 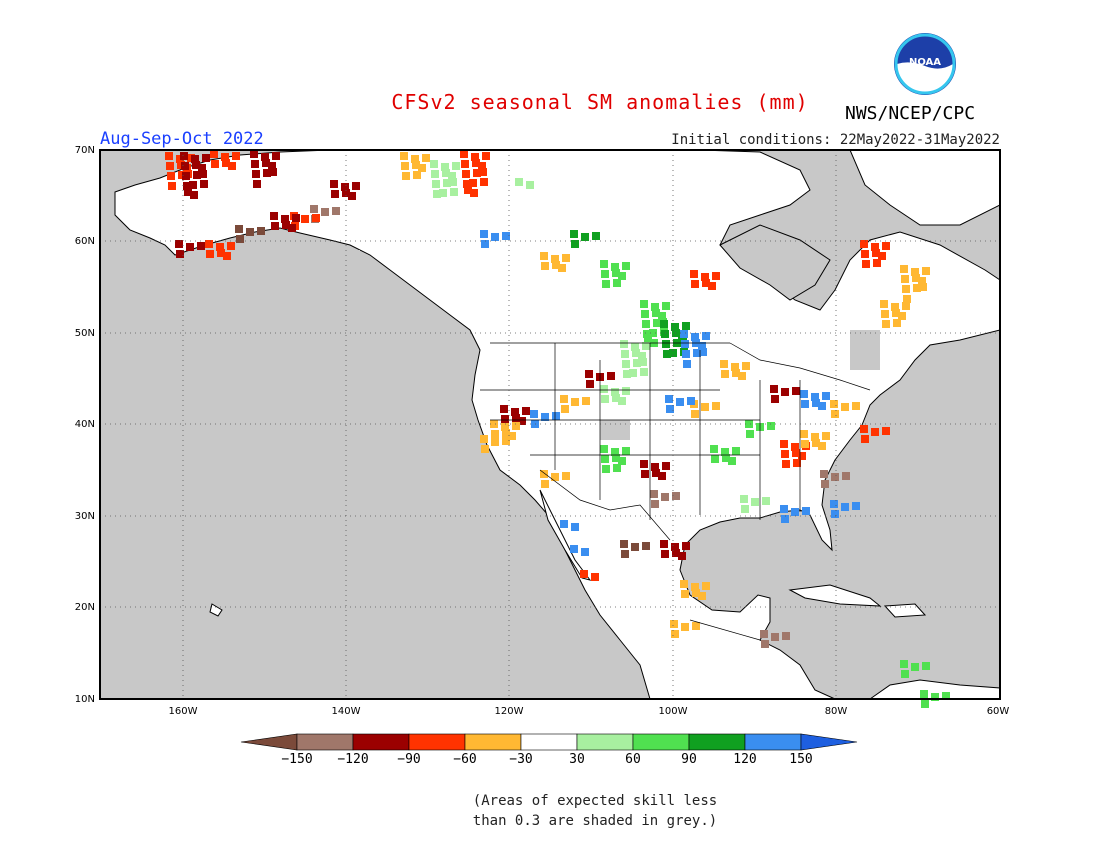 What do you see at coordinates (925, 64) in the screenshot?
I see `noaa-logo: NOAA` at bounding box center [925, 64].